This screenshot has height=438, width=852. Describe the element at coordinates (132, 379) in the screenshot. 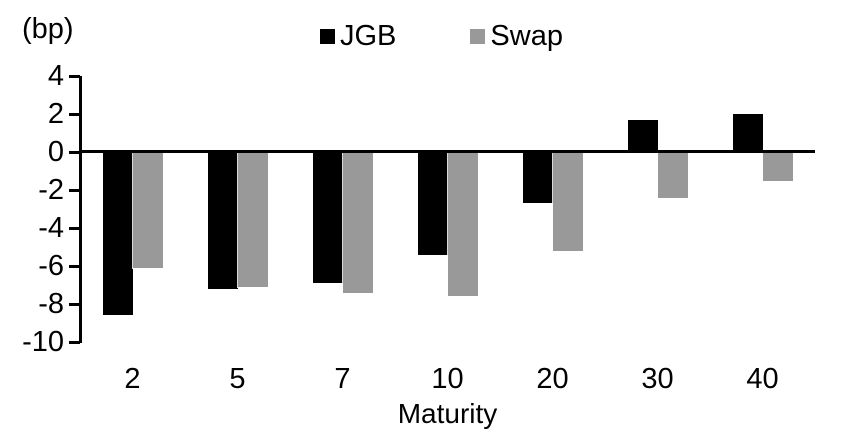

I see `x-tick-label: 2` at that location.